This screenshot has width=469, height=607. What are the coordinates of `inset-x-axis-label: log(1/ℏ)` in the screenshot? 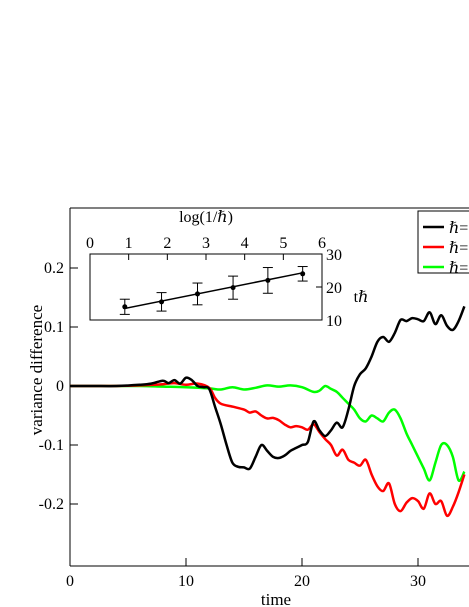 It's located at (206, 217).